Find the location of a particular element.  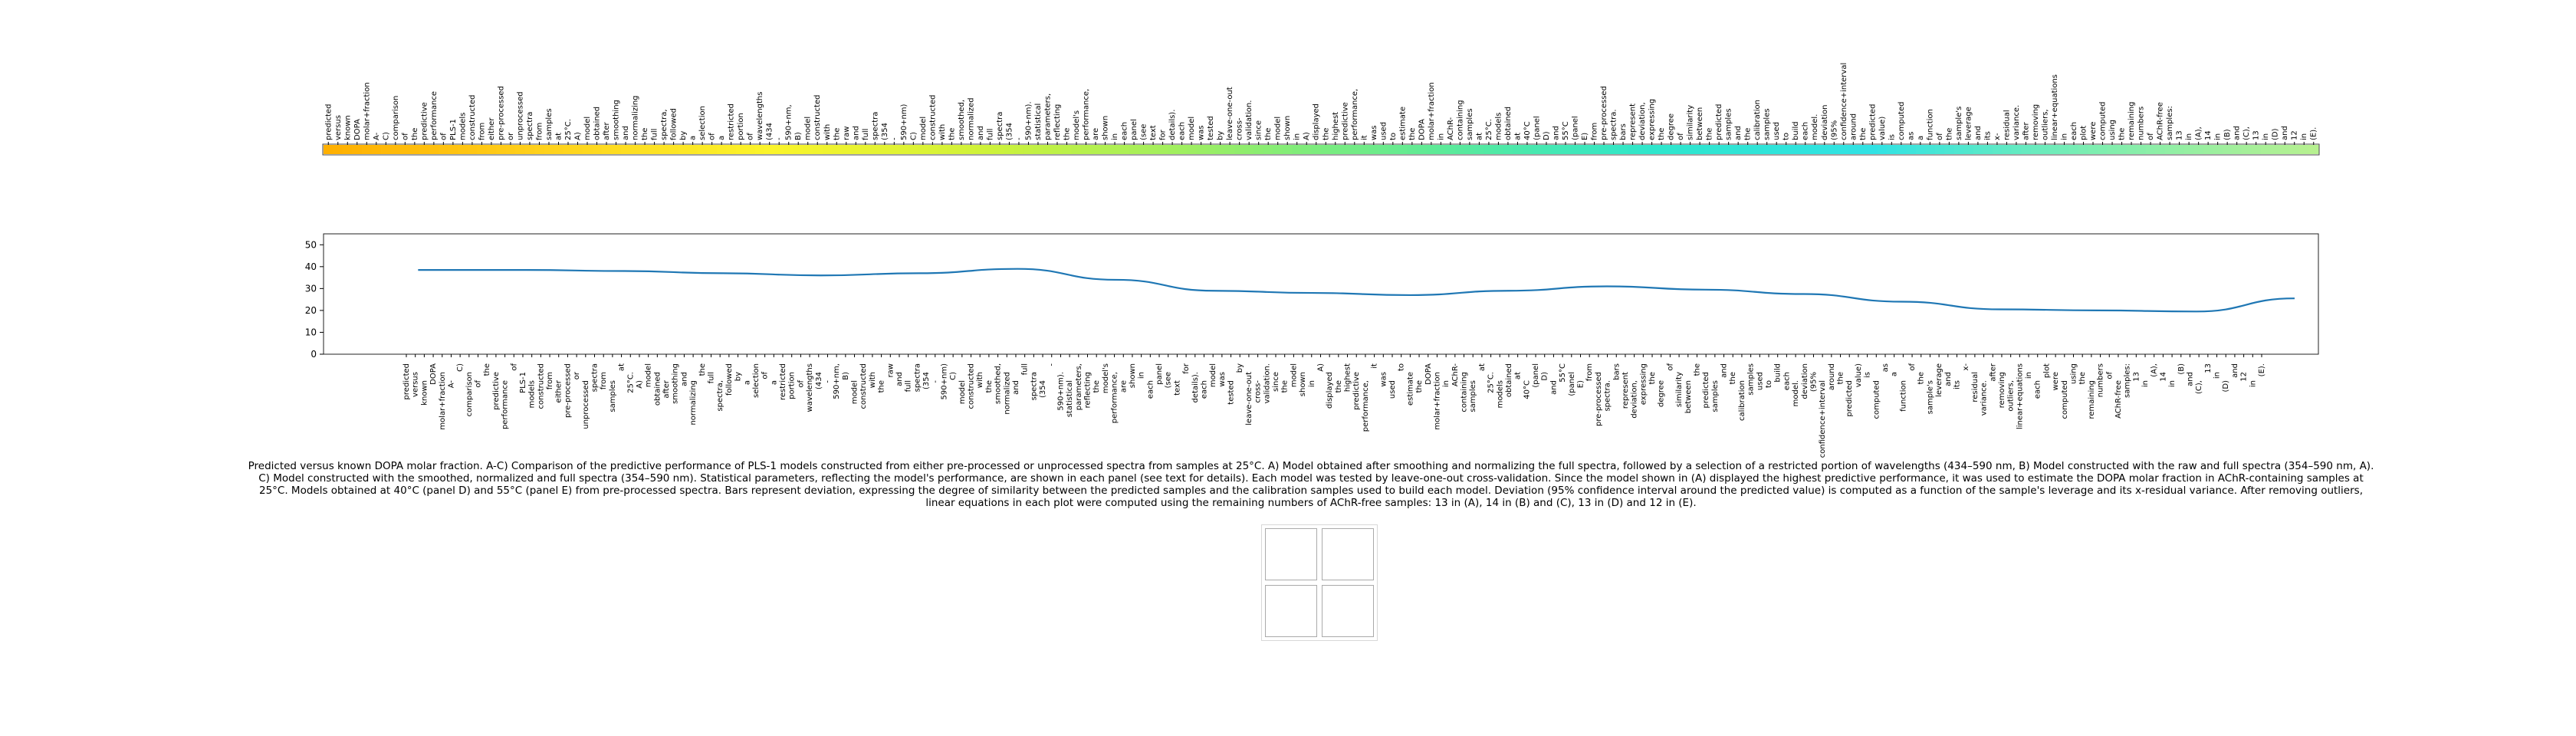

x-tick-label: a is located at coordinates (747, 383).